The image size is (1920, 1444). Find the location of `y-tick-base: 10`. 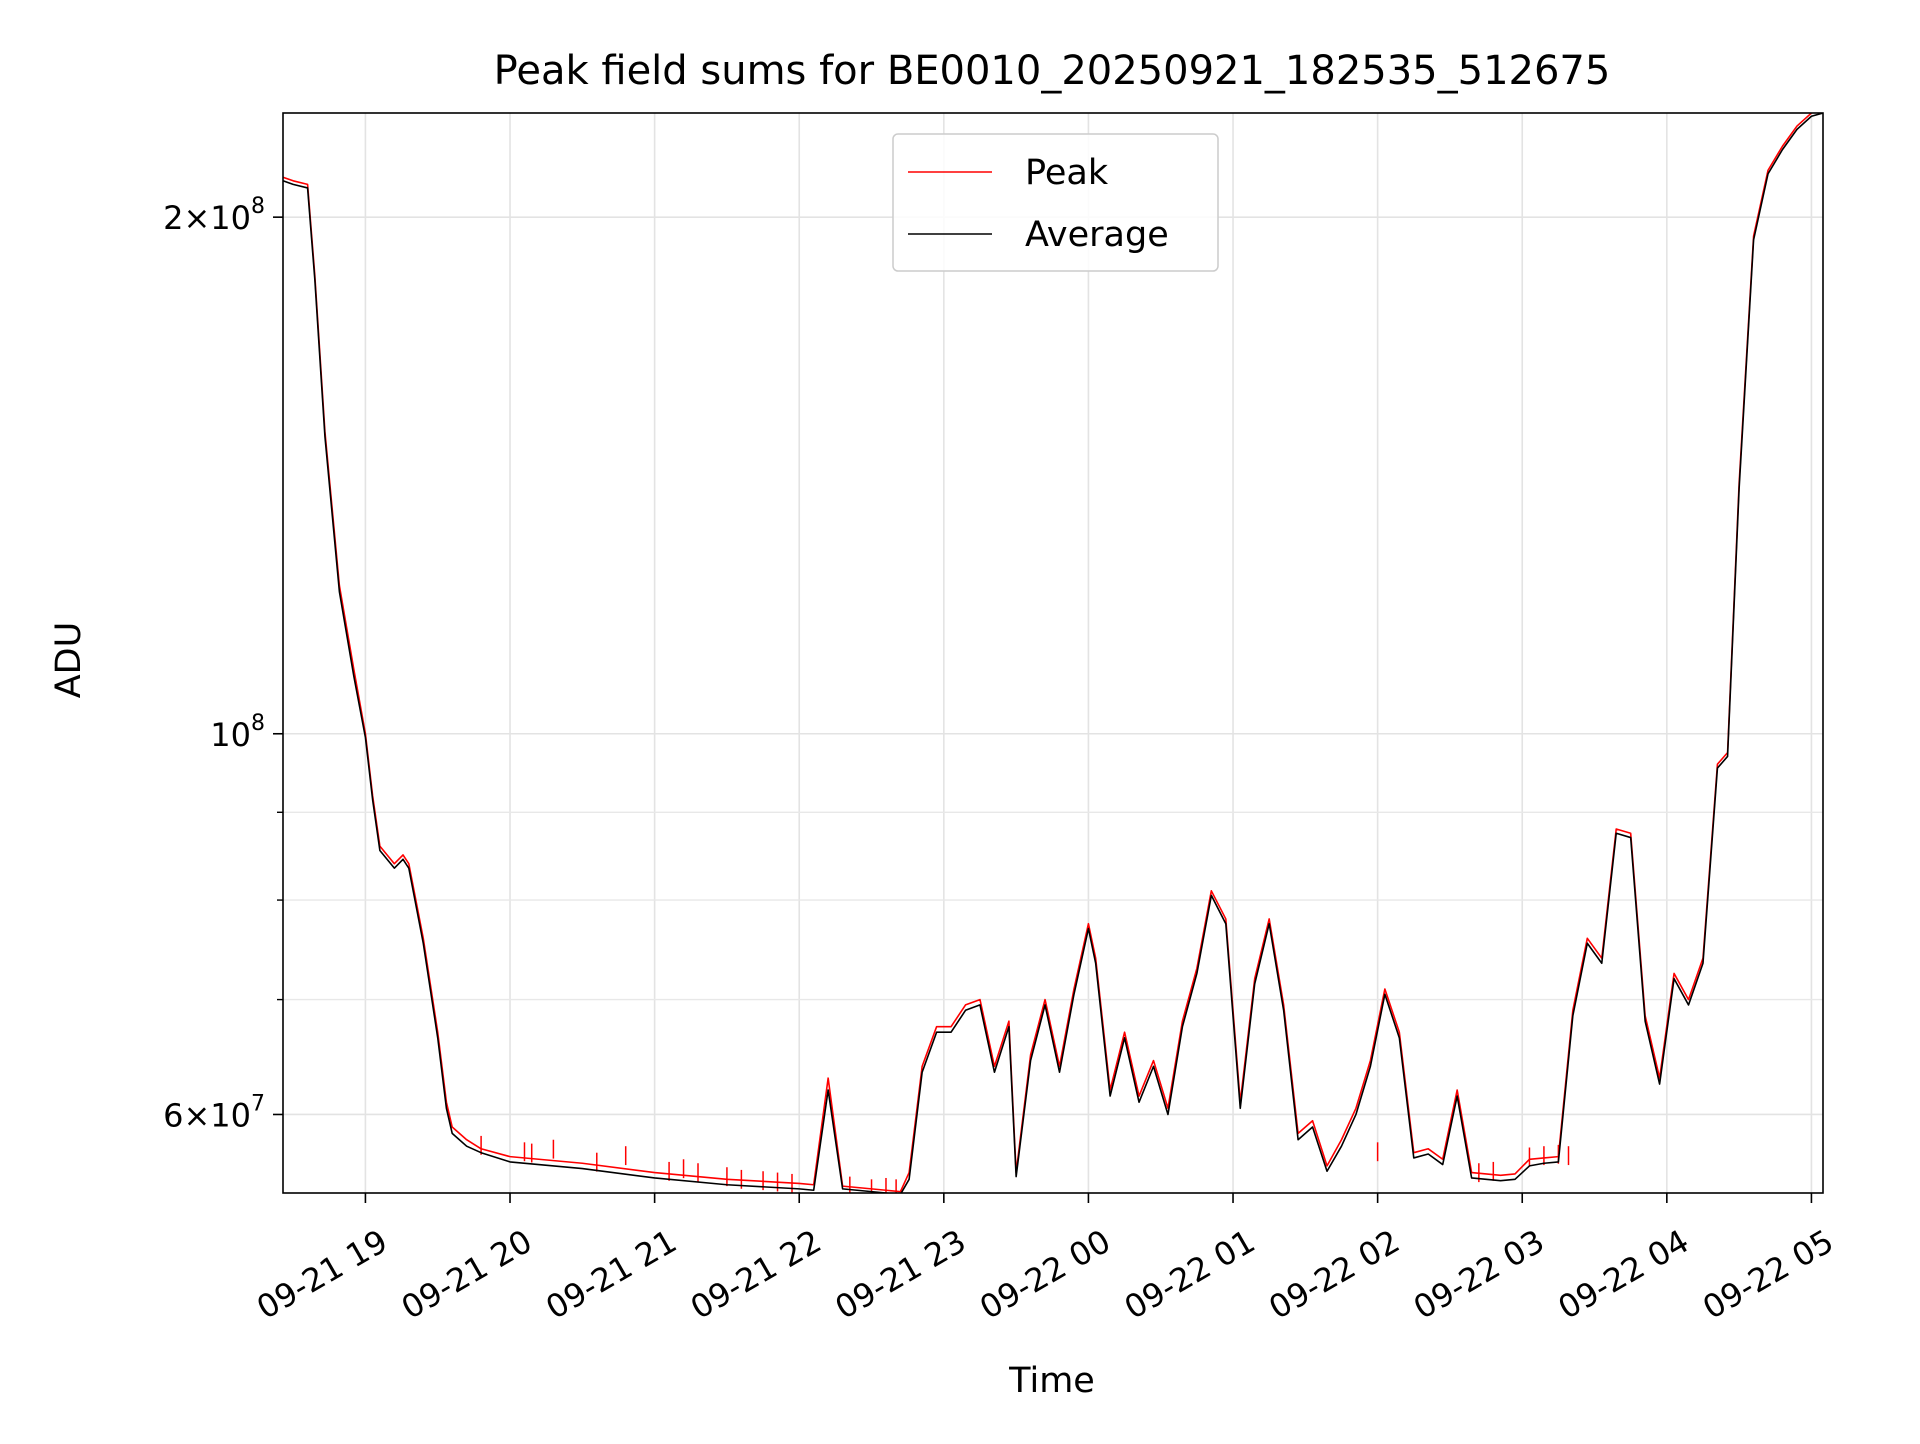

y-tick-base: 10 is located at coordinates (230, 735).